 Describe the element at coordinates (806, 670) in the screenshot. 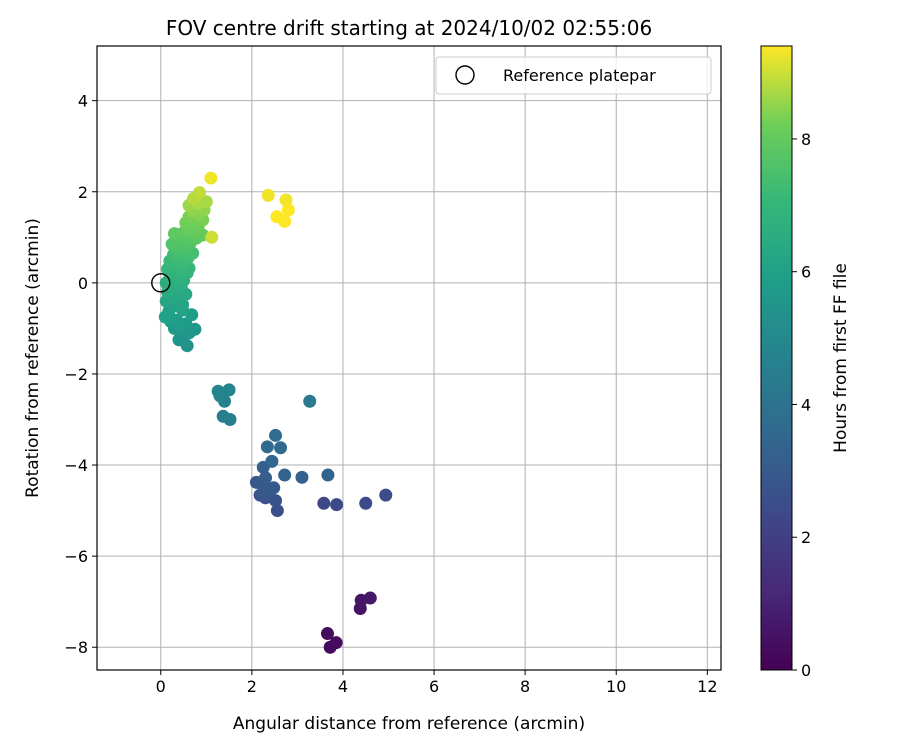

I see `colorbar-tick-label: 0` at that location.